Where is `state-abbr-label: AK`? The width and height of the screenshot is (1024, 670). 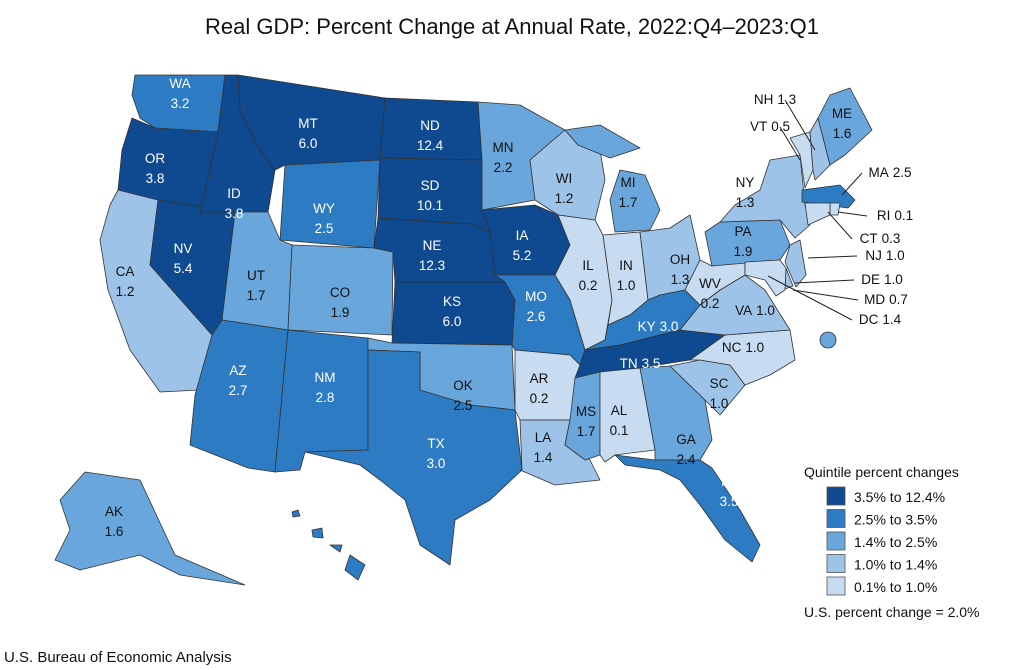 state-abbr-label: AK is located at coordinates (114, 511).